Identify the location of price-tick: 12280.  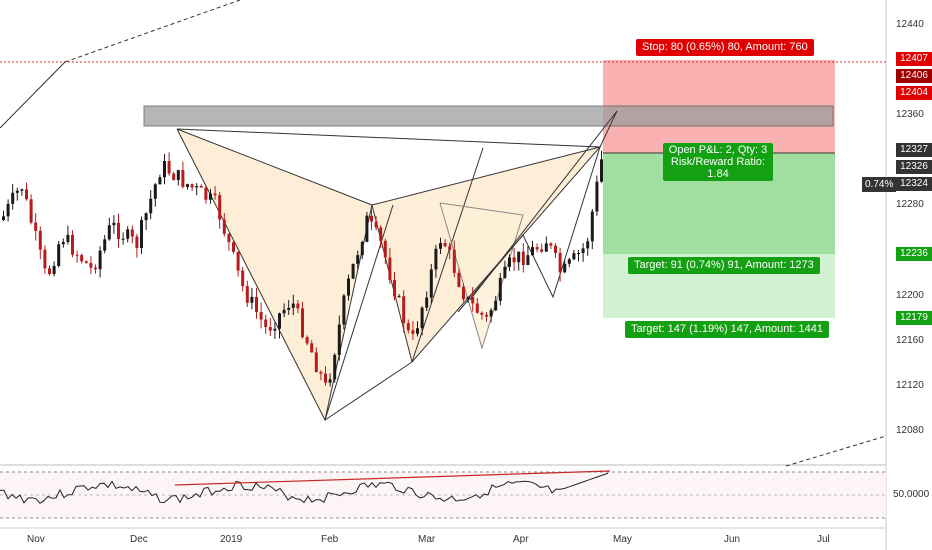
(910, 204).